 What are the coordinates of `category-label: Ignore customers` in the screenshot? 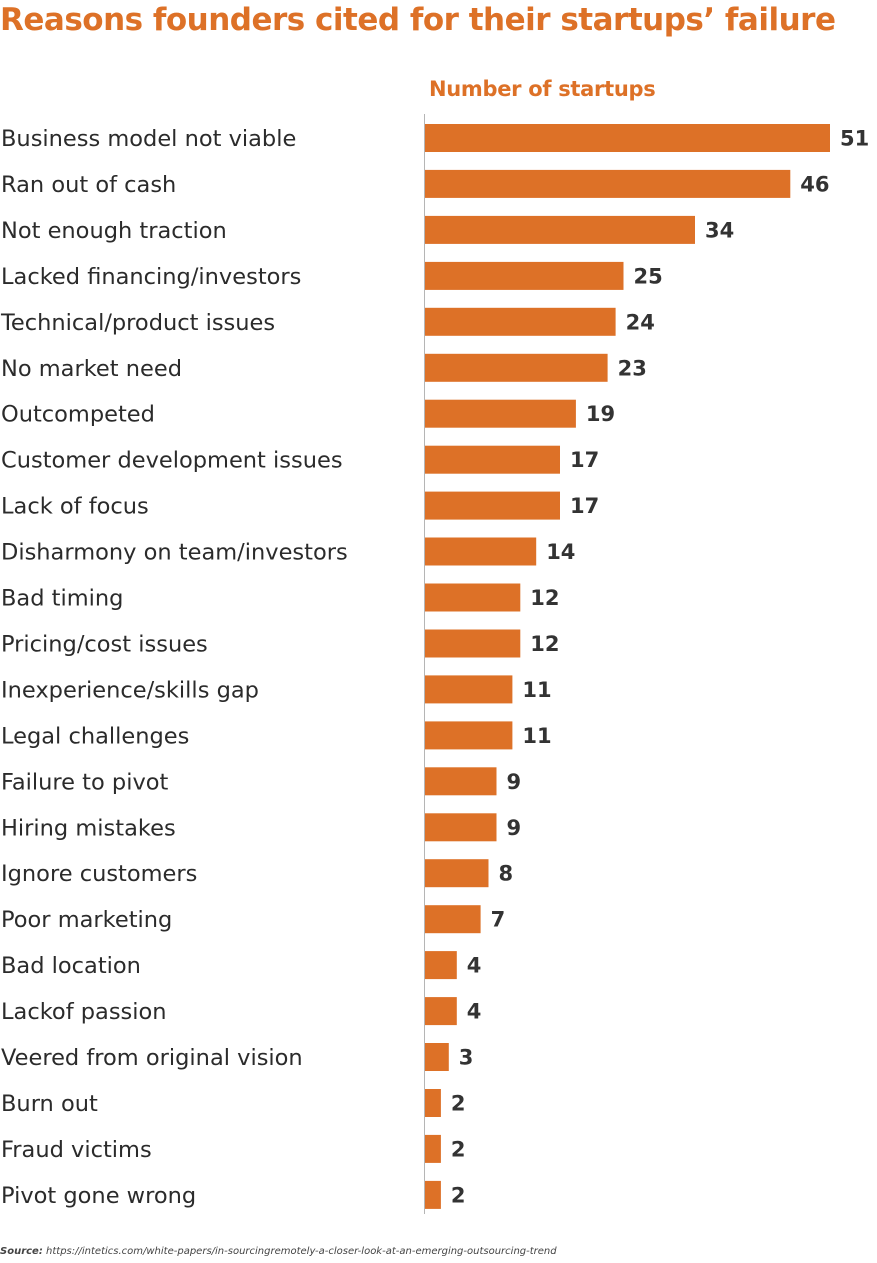 It's located at (99, 874).